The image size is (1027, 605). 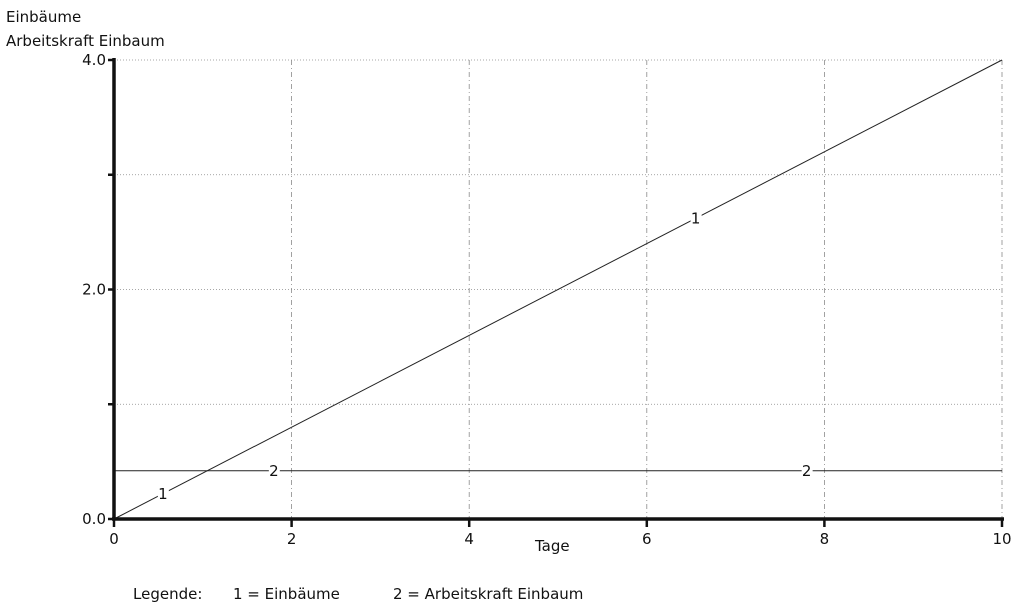 I want to click on x-tick-label-2: 4, so click(x=469, y=539).